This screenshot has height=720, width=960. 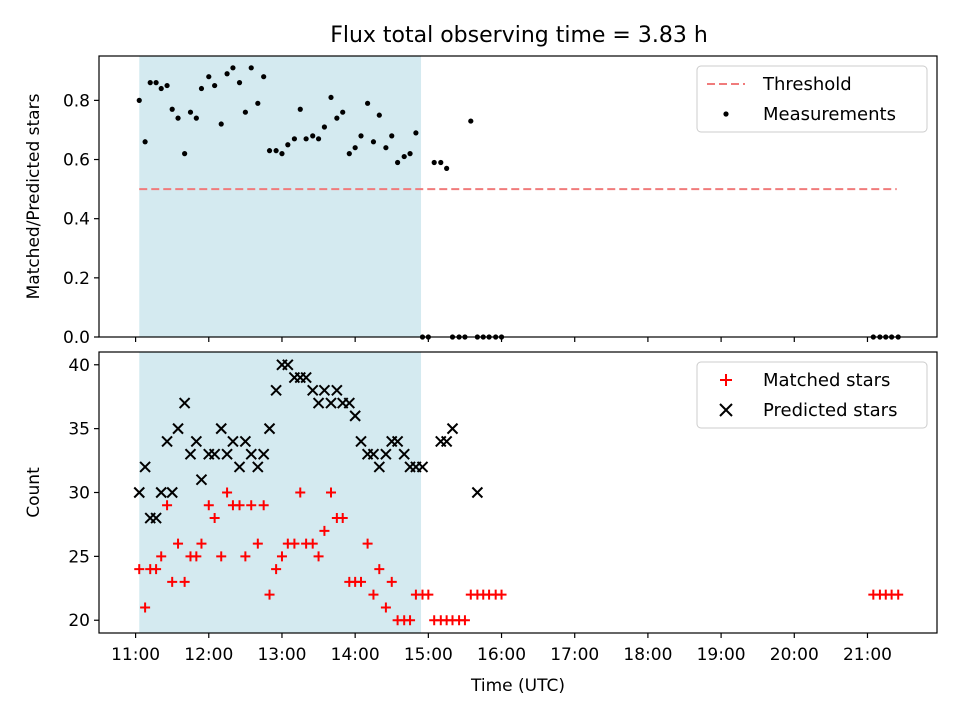 What do you see at coordinates (574, 655) in the screenshot?
I see `x-tick-label: 17:00` at bounding box center [574, 655].